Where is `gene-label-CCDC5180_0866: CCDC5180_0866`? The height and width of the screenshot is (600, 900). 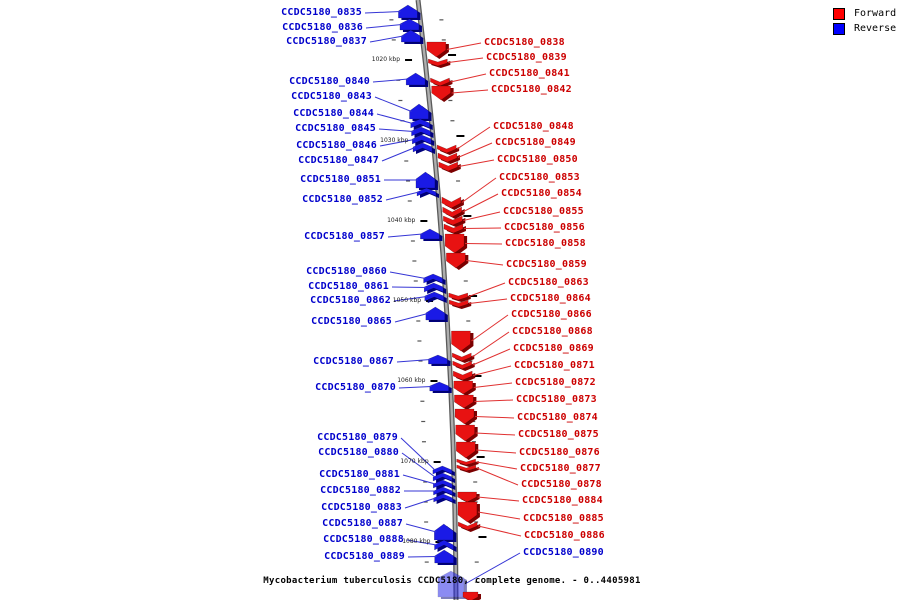
gene-label-CCDC5180_0866: CCDC5180_0866 is located at coordinates (551, 314).